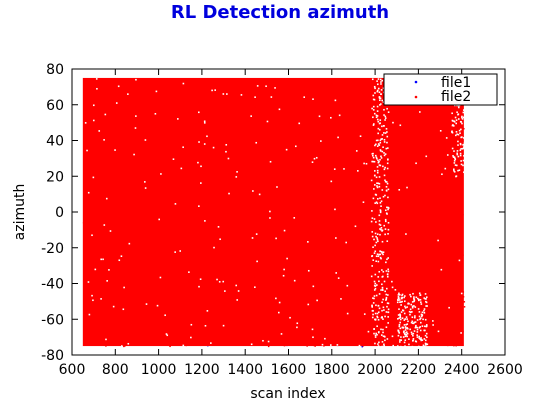 The width and height of the screenshot is (560, 420). I want to click on legend-box, so click(440, 89).